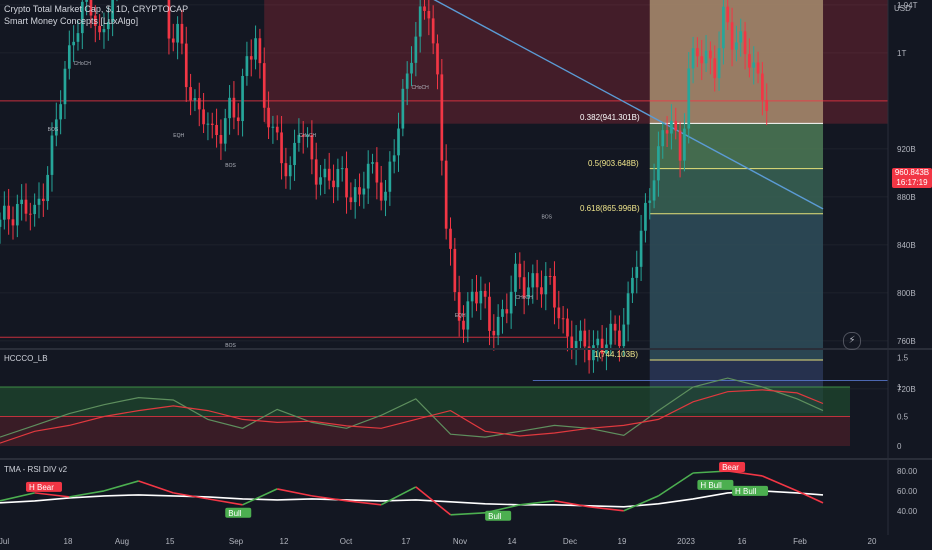 The height and width of the screenshot is (550, 932). What do you see at coordinates (852, 341) in the screenshot?
I see `lightning-icon: ⚡` at bounding box center [852, 341].